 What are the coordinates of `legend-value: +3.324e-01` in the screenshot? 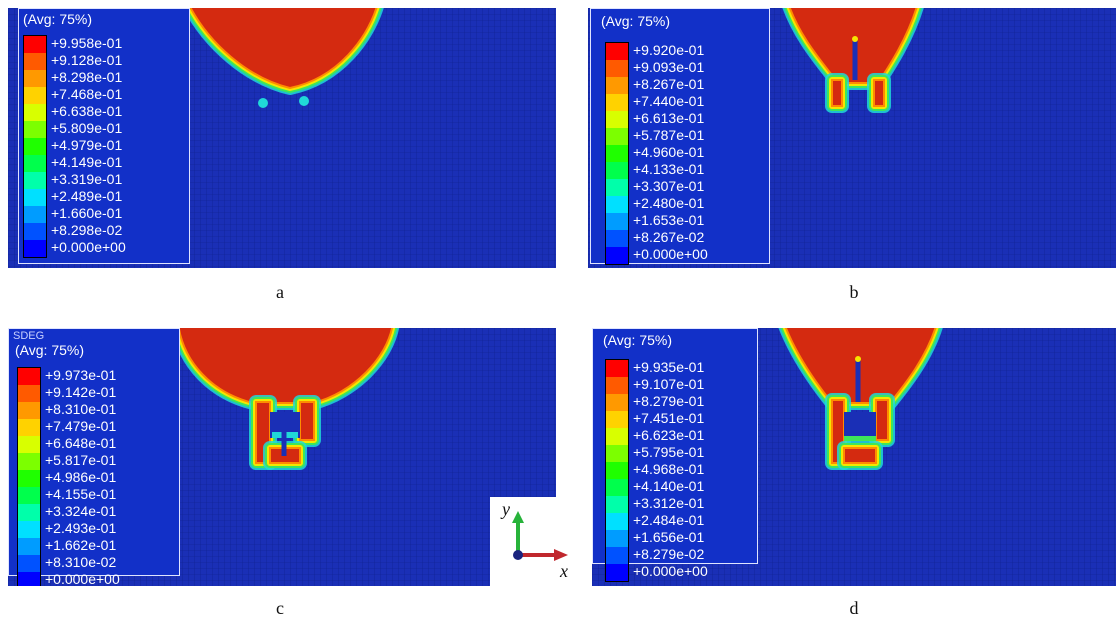 It's located at (81, 511).